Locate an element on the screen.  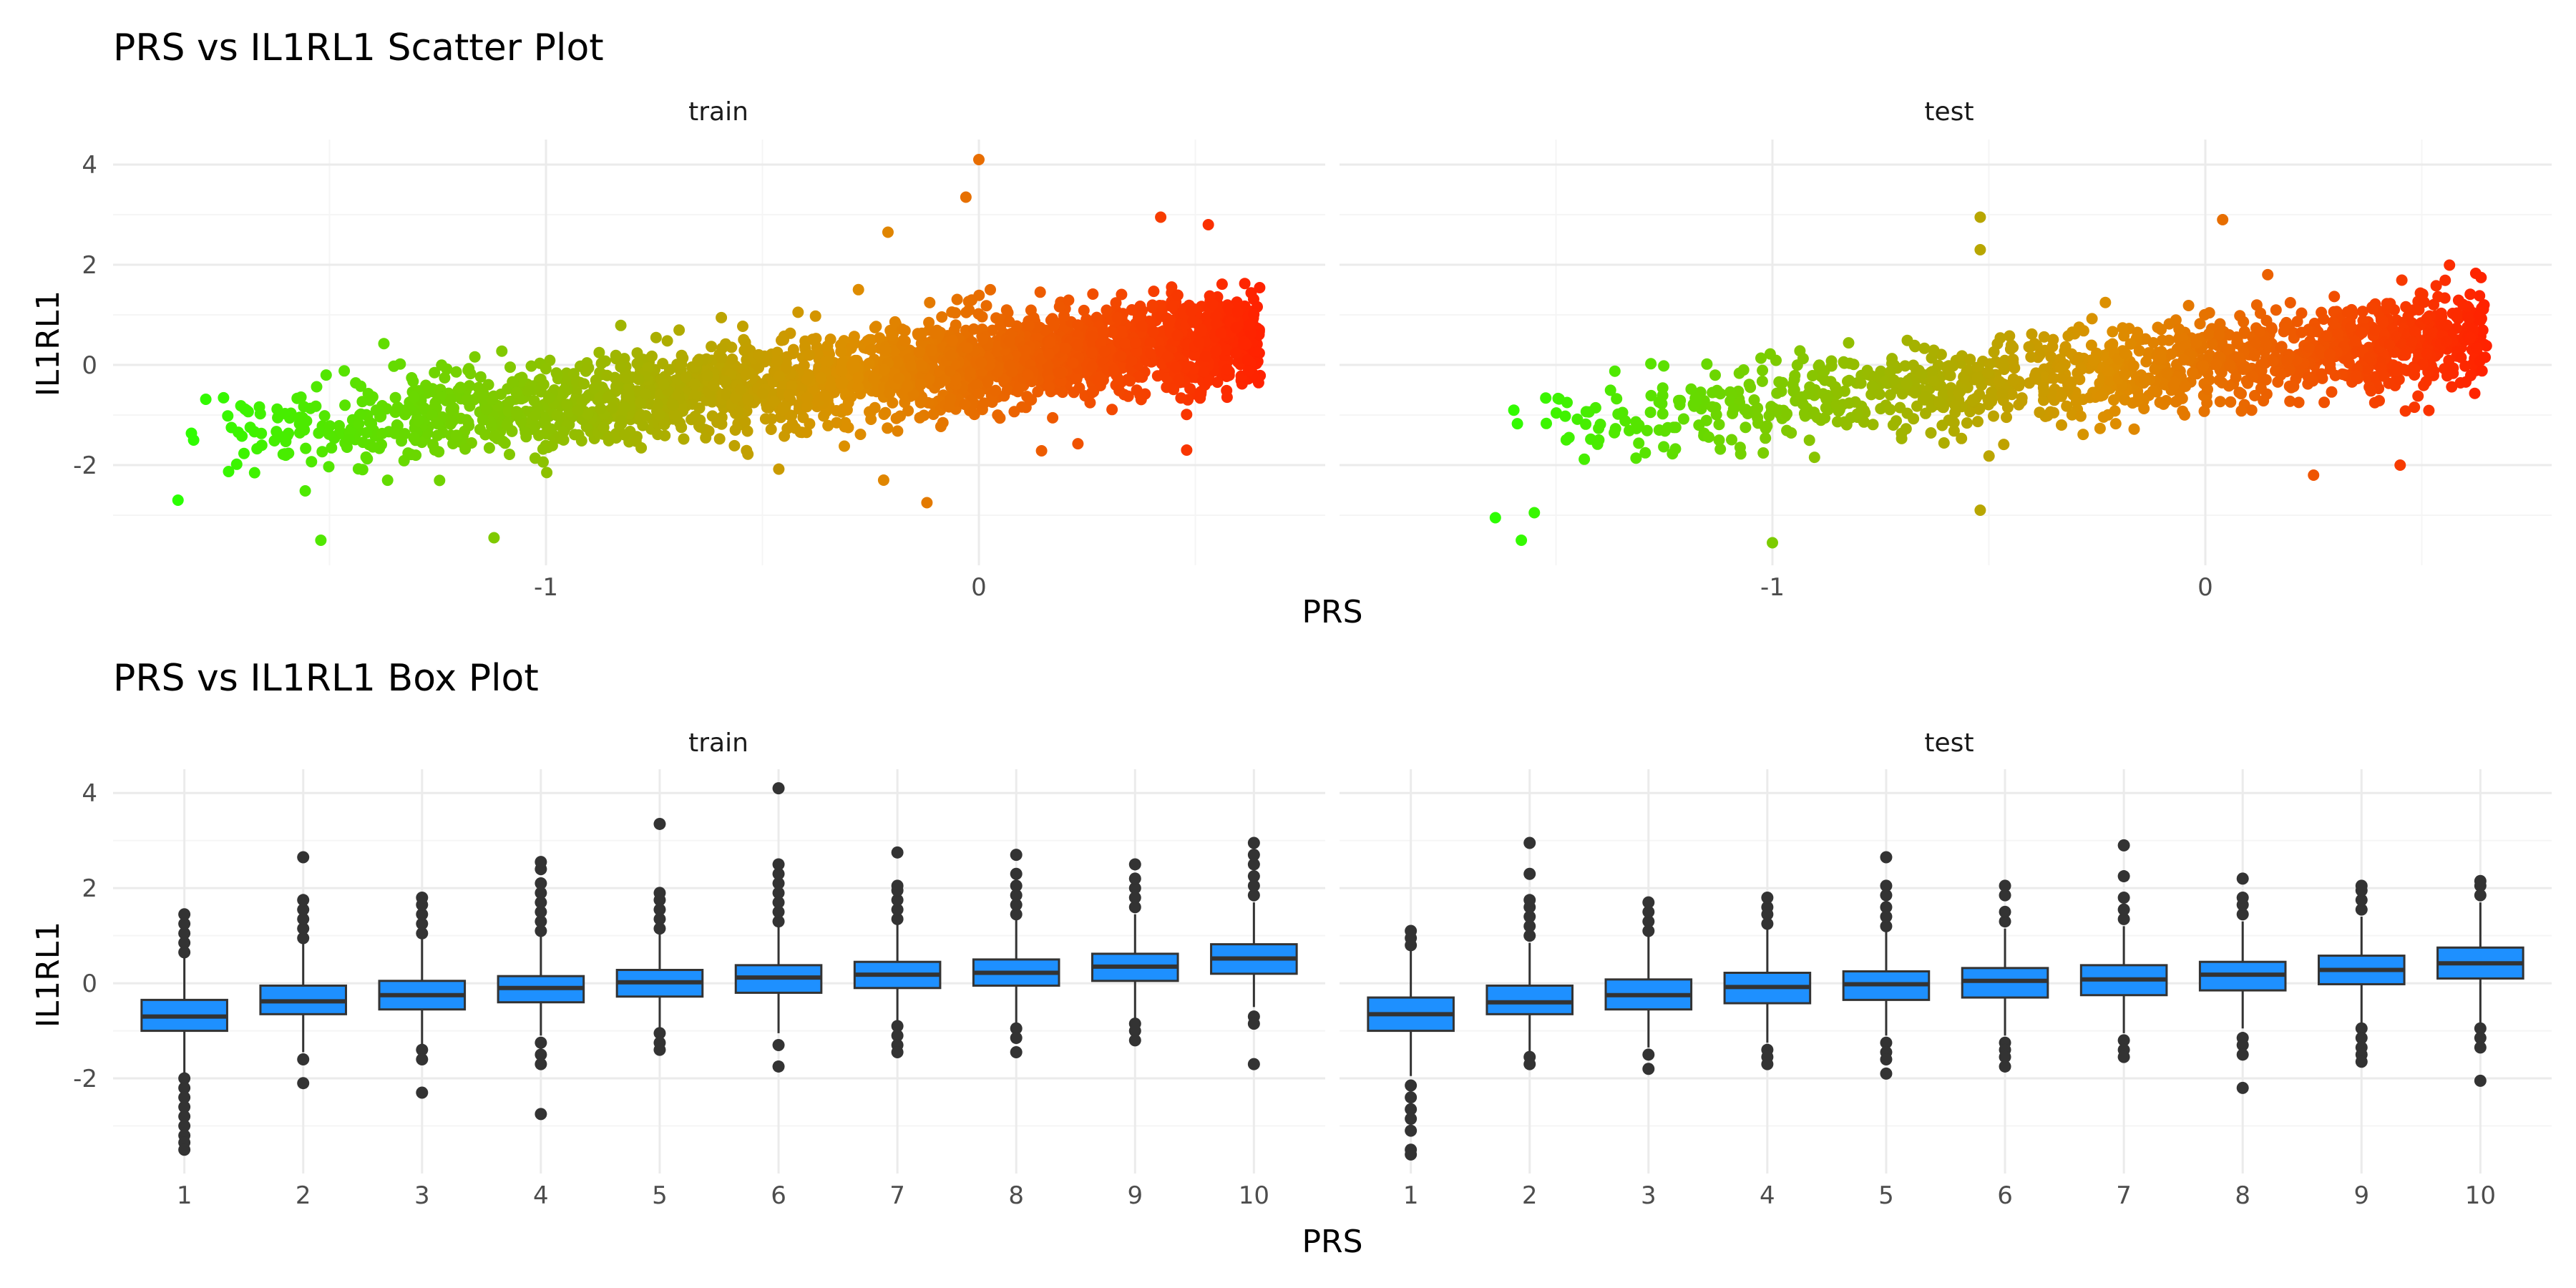
scatter-strip-test: test is located at coordinates (1949, 112).